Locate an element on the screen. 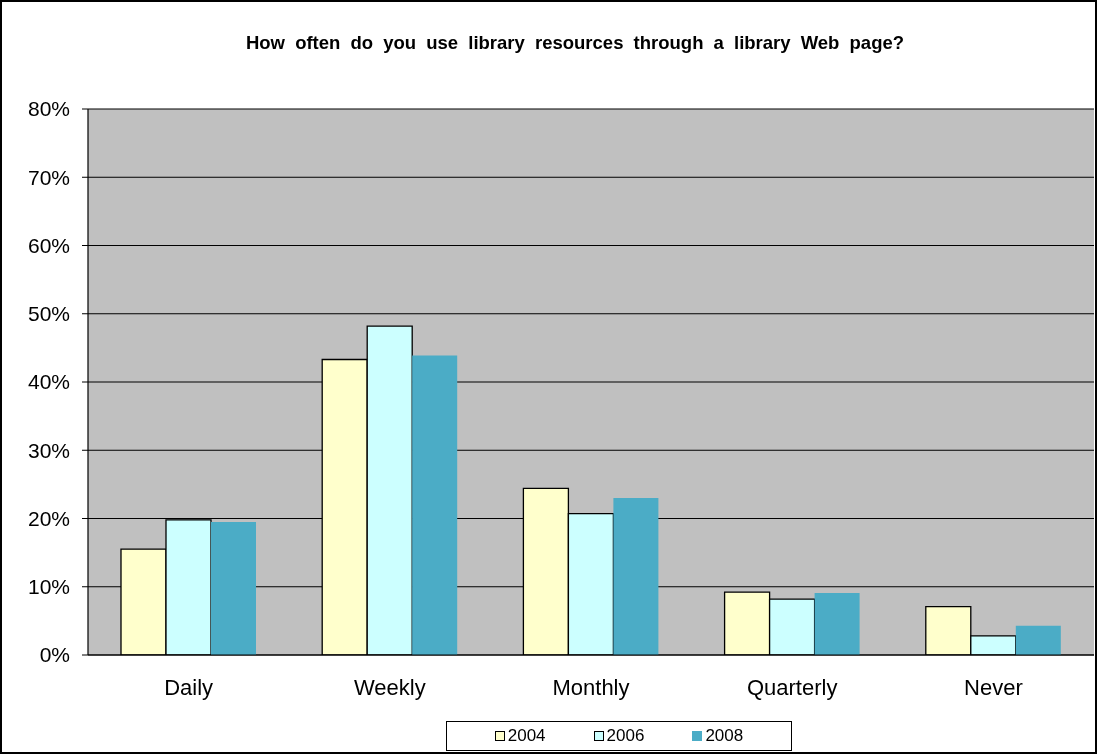  y-tick-label: 0% is located at coordinates (54, 655).